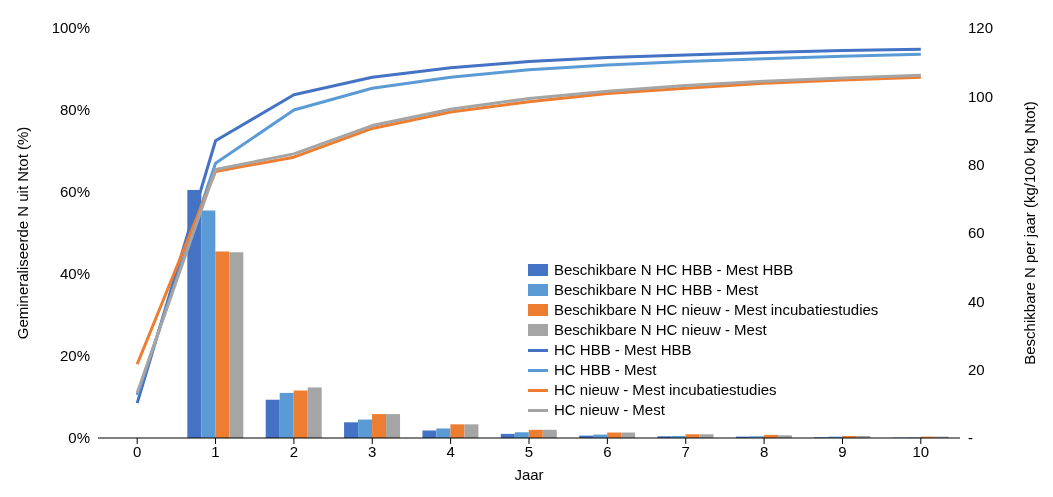  Describe the element at coordinates (976, 233) in the screenshot. I see `y2-tick-label: 60` at that location.